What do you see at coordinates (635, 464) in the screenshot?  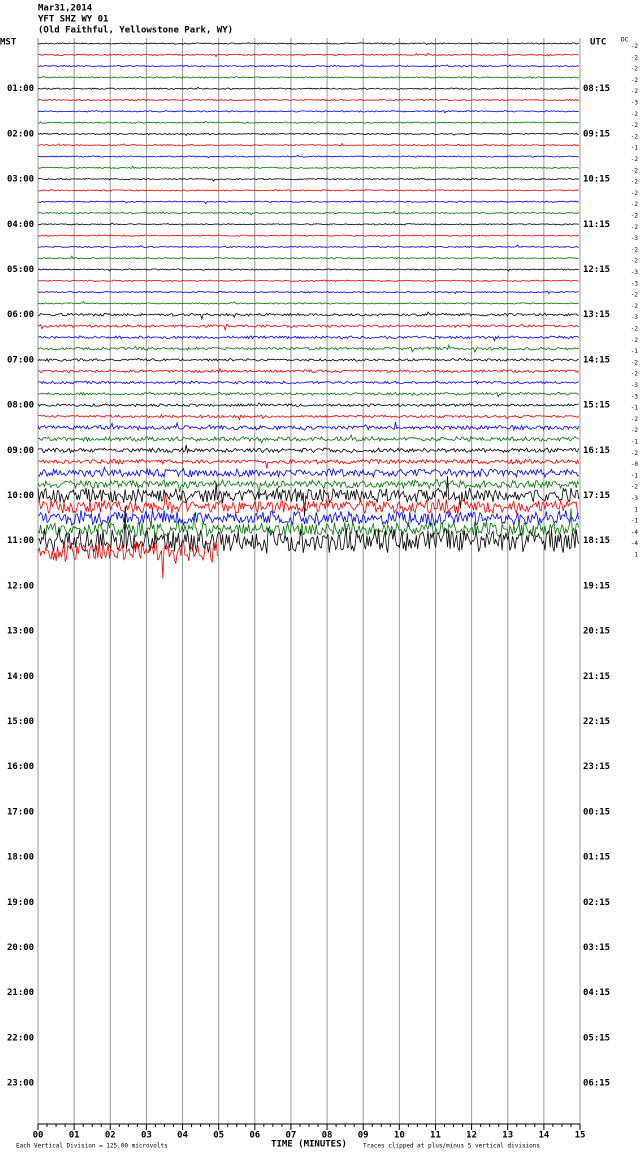 I see `dc-value: -0` at bounding box center [635, 464].